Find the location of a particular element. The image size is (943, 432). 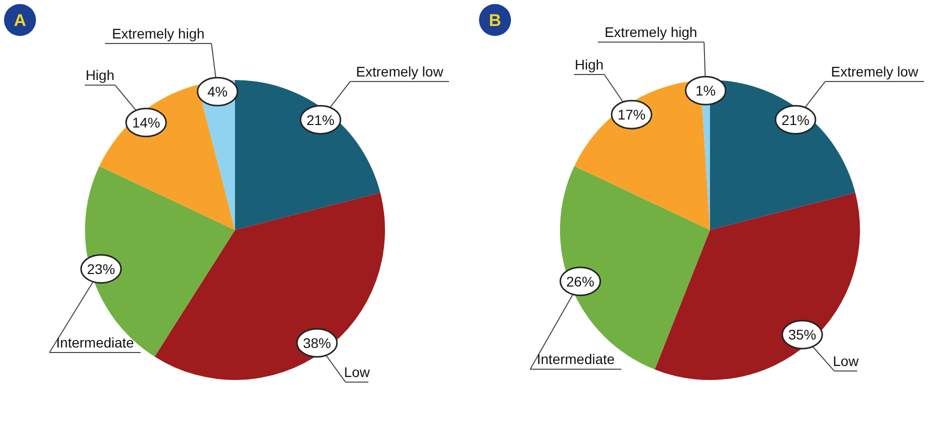

chart-title: B is located at coordinates (495, 20).